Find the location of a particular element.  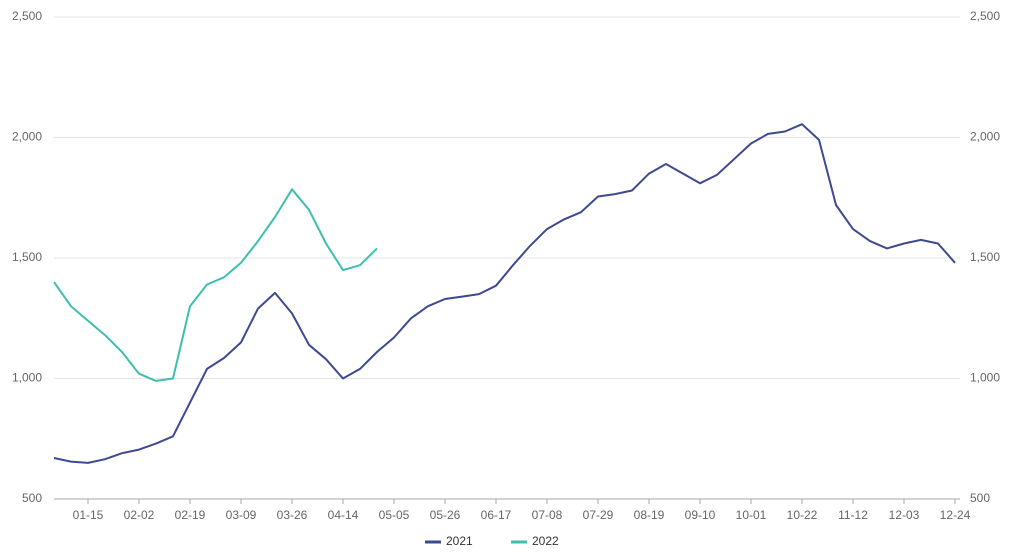

x-tick-label: 06-17 is located at coordinates (496, 515).